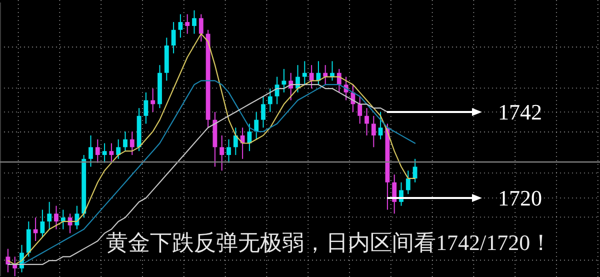  Describe the element at coordinates (329, 242) in the screenshot. I see `annotation: 黄金下跌反弹无极弱，日内区间看1742/1720！` at that location.